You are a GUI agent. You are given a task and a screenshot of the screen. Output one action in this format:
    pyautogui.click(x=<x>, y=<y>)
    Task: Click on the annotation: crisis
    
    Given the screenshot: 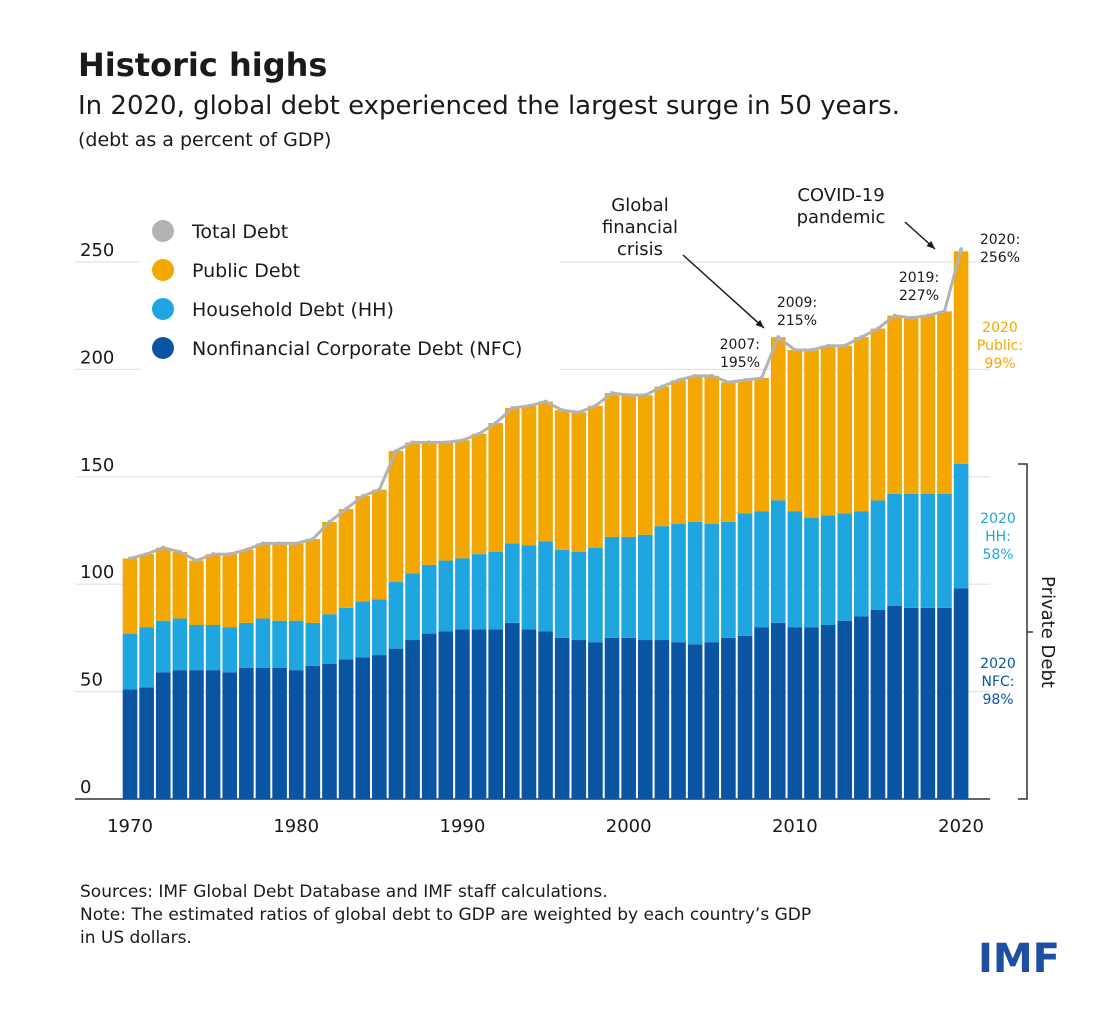 What is the action you would take?
    pyautogui.click(x=640, y=249)
    